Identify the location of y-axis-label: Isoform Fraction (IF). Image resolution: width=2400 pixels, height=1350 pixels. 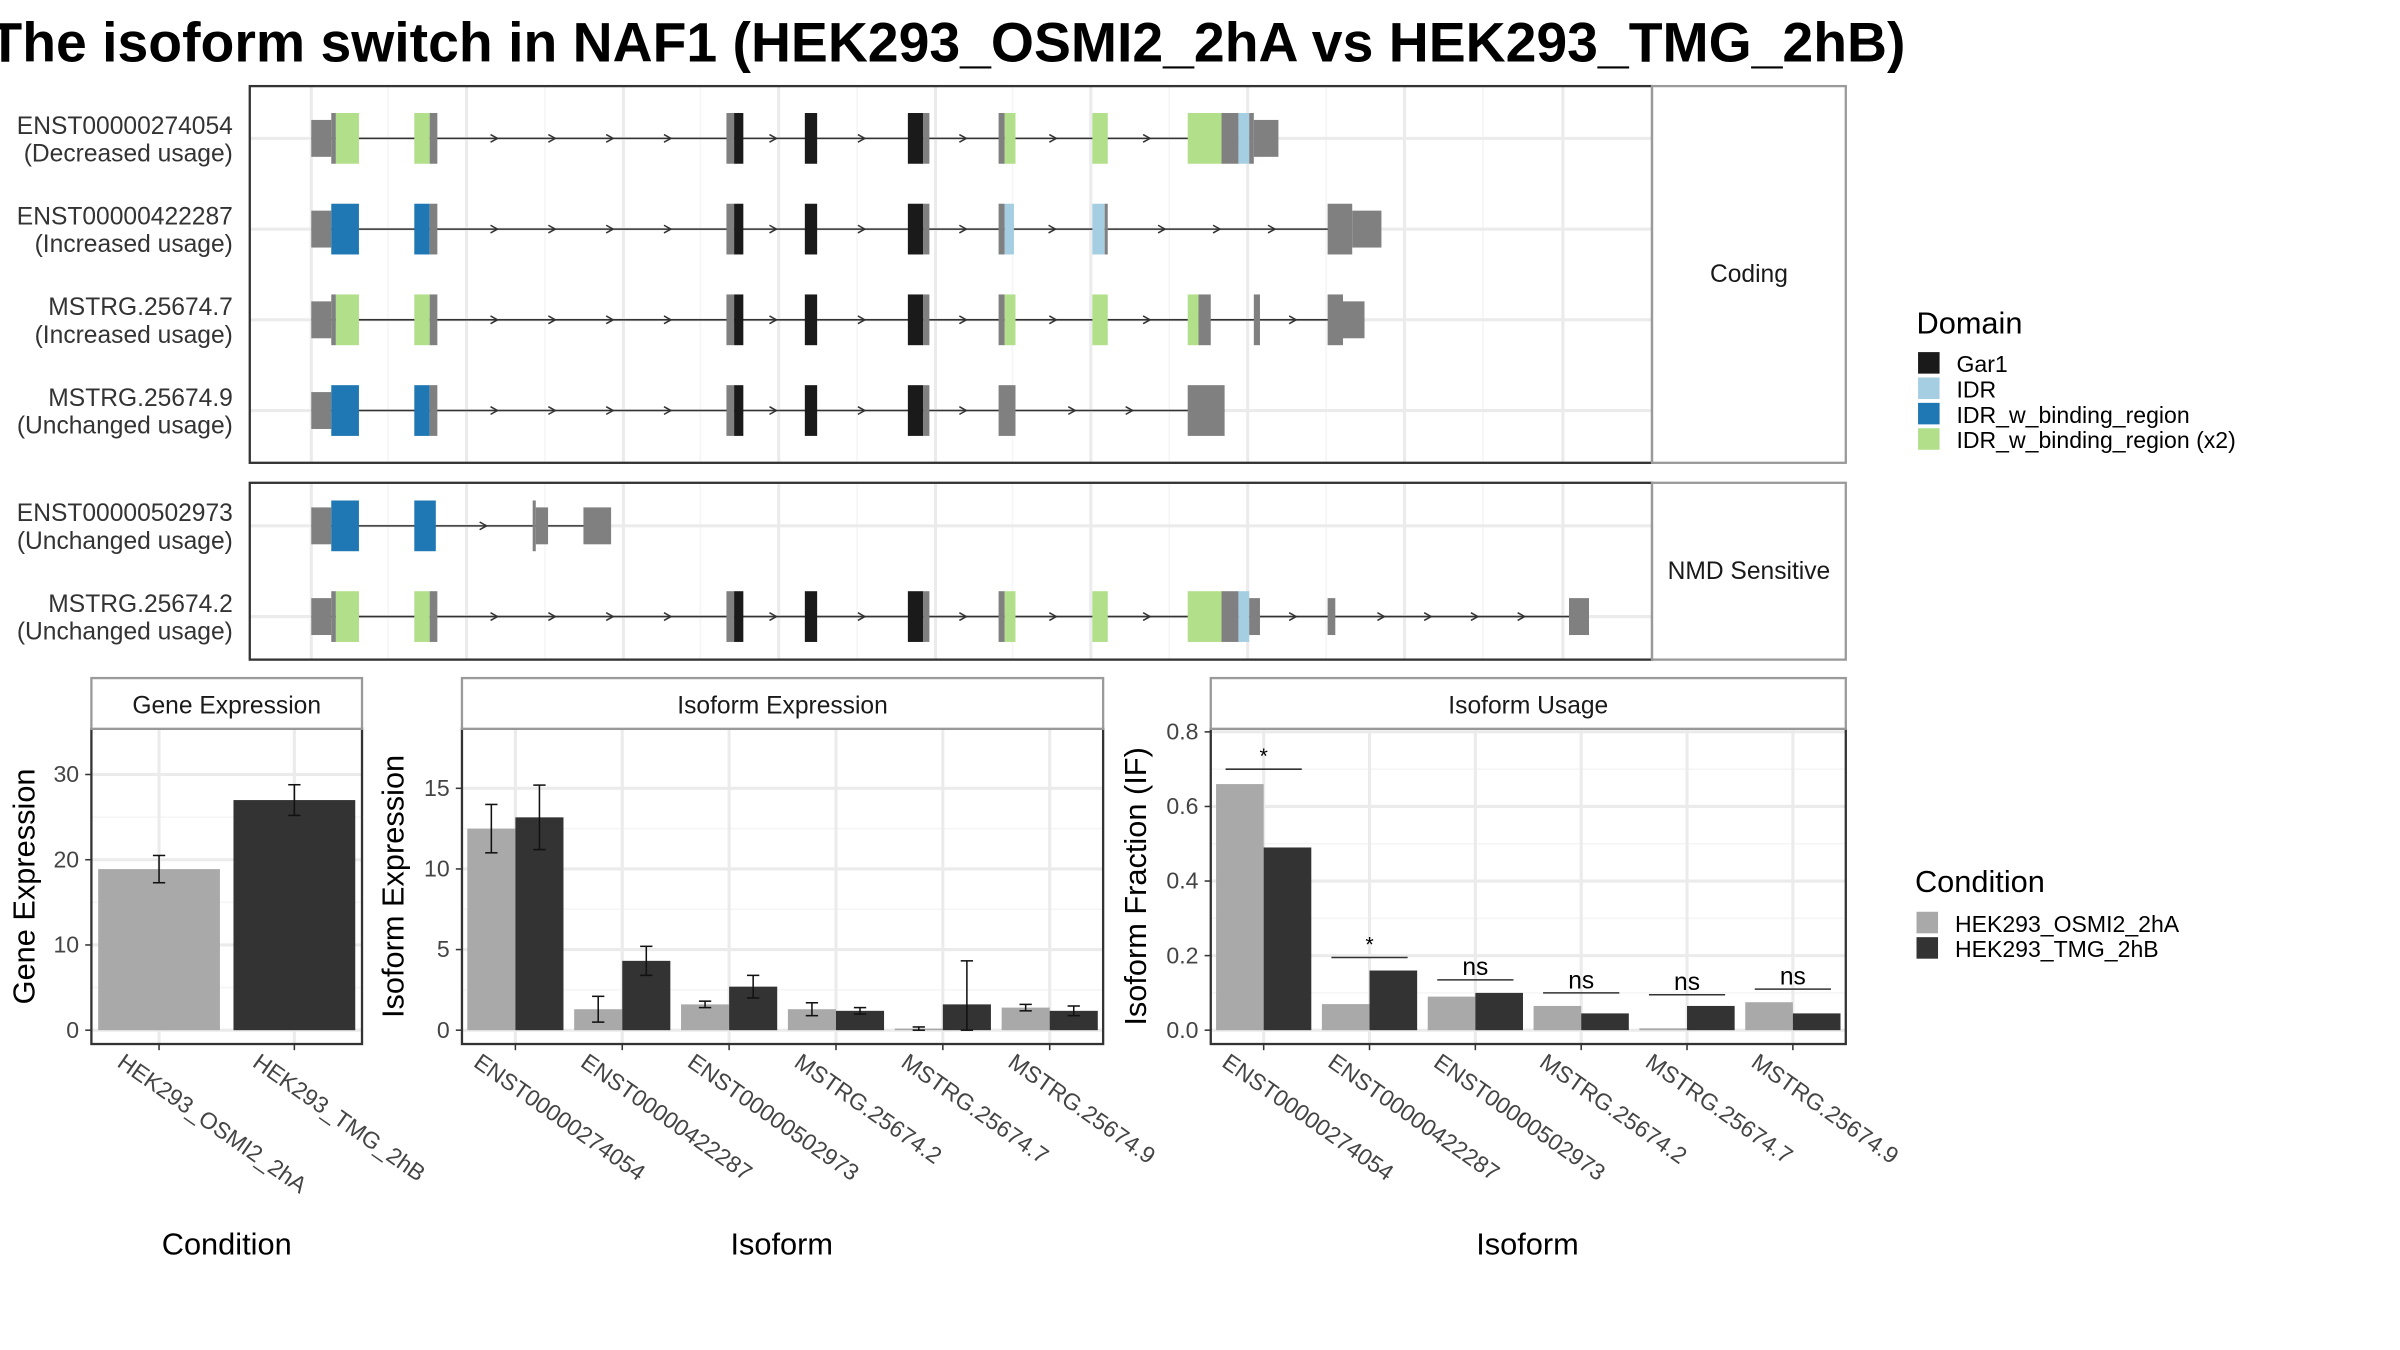
(1135, 886).